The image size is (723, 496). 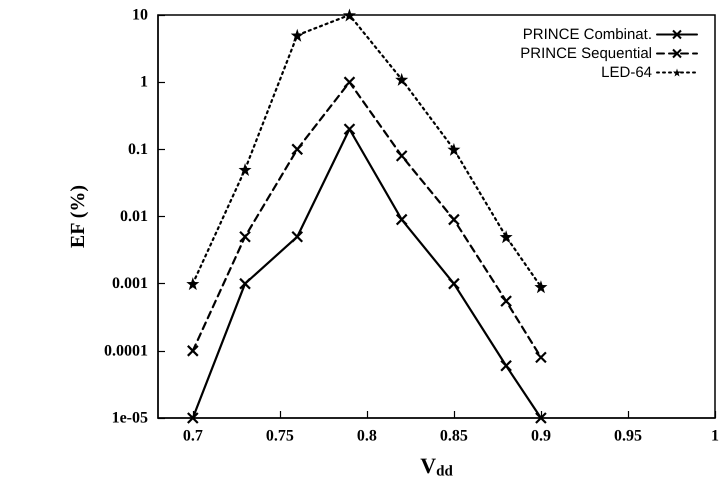 What do you see at coordinates (130, 283) in the screenshot?
I see `y-tick-label: 0.001` at bounding box center [130, 283].